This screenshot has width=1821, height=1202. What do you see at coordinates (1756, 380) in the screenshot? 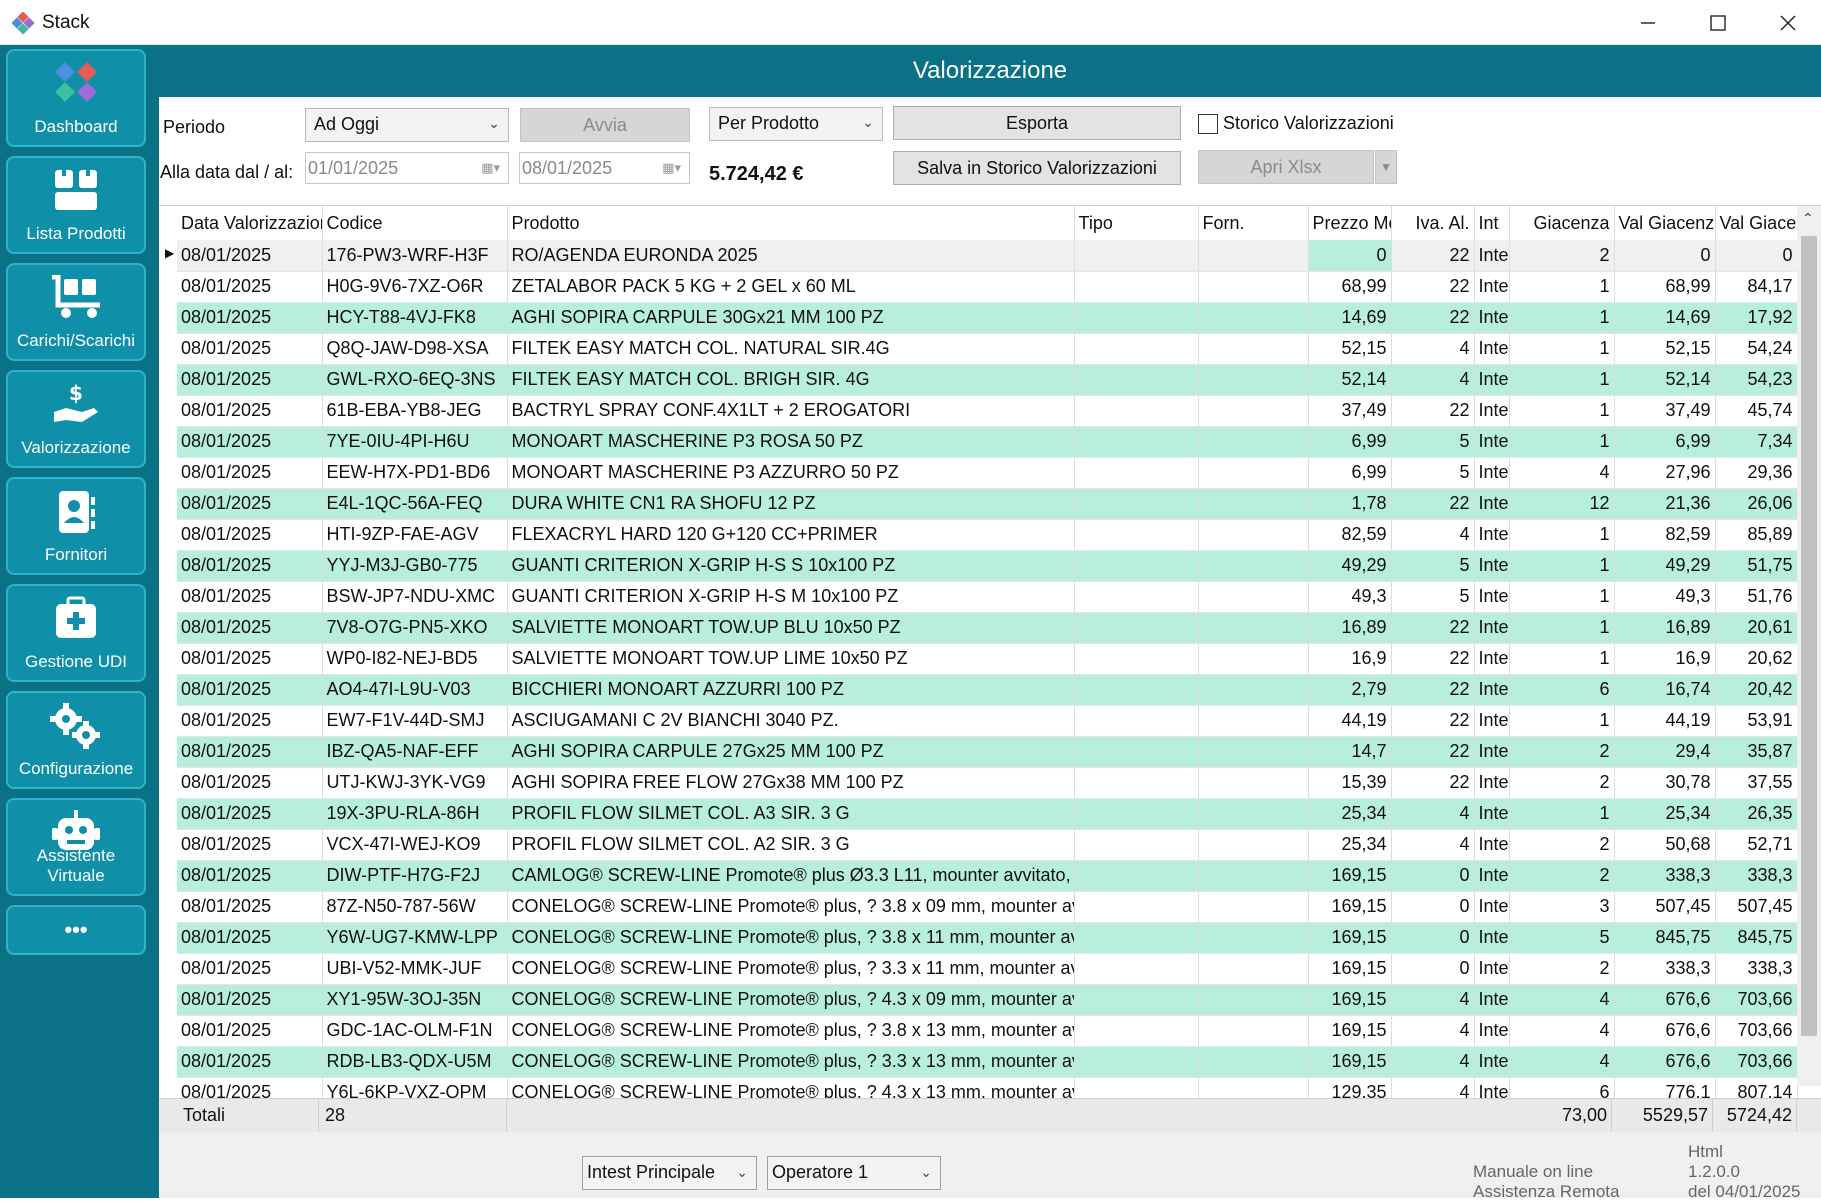
I see `table-cell: 54,23` at bounding box center [1756, 380].